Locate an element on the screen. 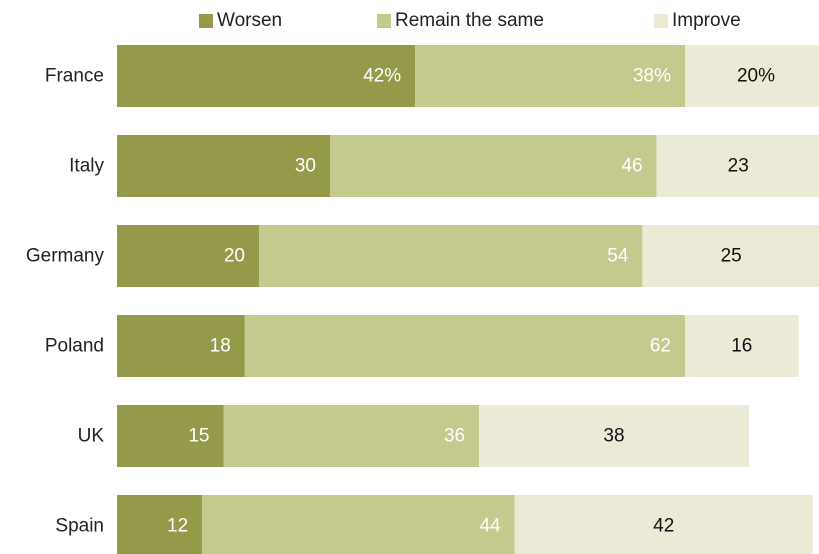 Image resolution: width=819 pixels, height=554 pixels. bar-remain-the-same-poland is located at coordinates (465, 346).